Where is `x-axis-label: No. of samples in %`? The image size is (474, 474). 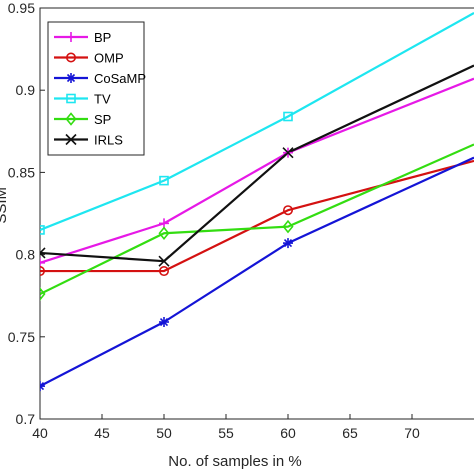
x-axis-label: No. of samples in % is located at coordinates (234, 461).